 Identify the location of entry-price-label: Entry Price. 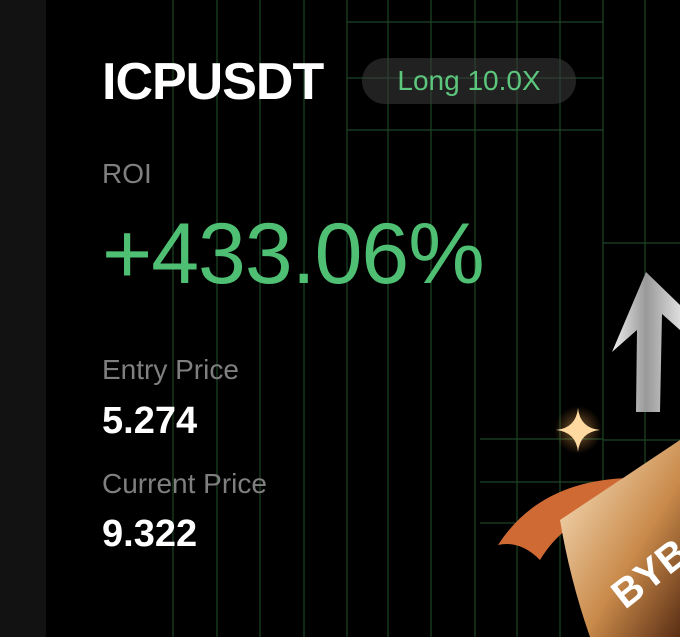
(170, 369).